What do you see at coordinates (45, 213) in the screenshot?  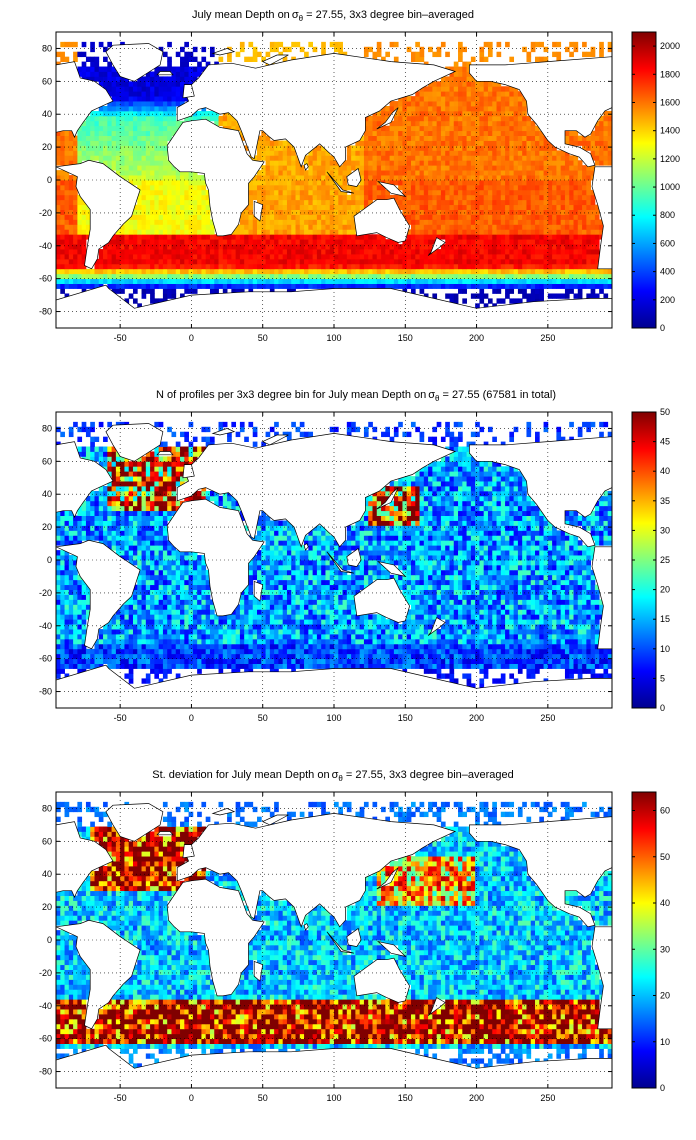 I see `y-tick-label: -20` at bounding box center [45, 213].